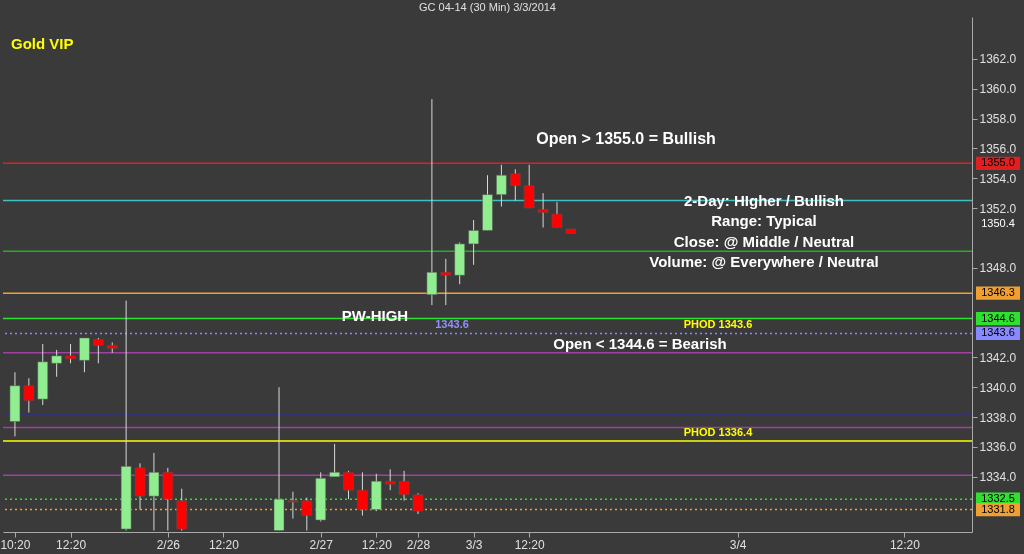 The height and width of the screenshot is (554, 1024). Describe the element at coordinates (998, 162) in the screenshot. I see `ref-line-label: 1355.0` at that location.